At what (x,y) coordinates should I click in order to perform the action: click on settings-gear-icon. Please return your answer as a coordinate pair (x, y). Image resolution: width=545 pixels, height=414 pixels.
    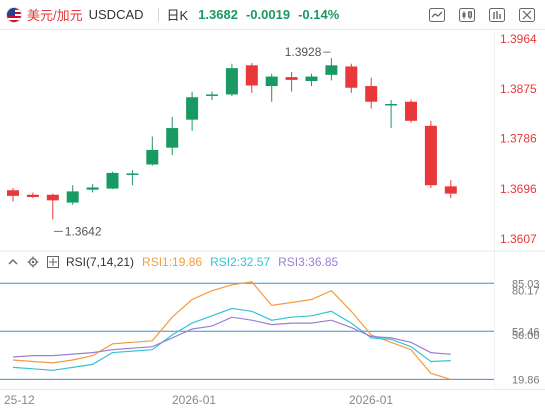
    Looking at the image, I should click on (33, 262).